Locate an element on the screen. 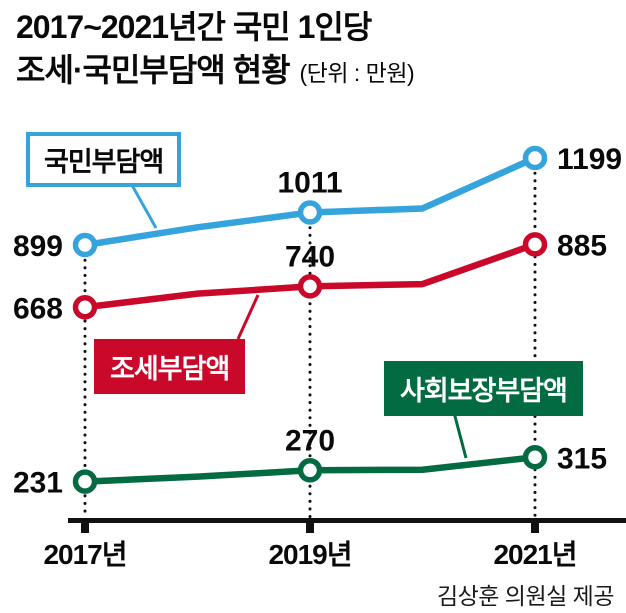 The image size is (626, 613). legend-national-burden: 국민부담액 is located at coordinates (104, 159).